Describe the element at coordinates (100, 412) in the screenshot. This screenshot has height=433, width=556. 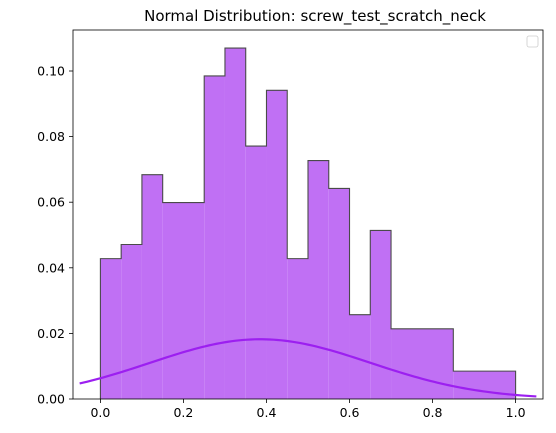
I see `x-tick-label-0: 0.0` at that location.